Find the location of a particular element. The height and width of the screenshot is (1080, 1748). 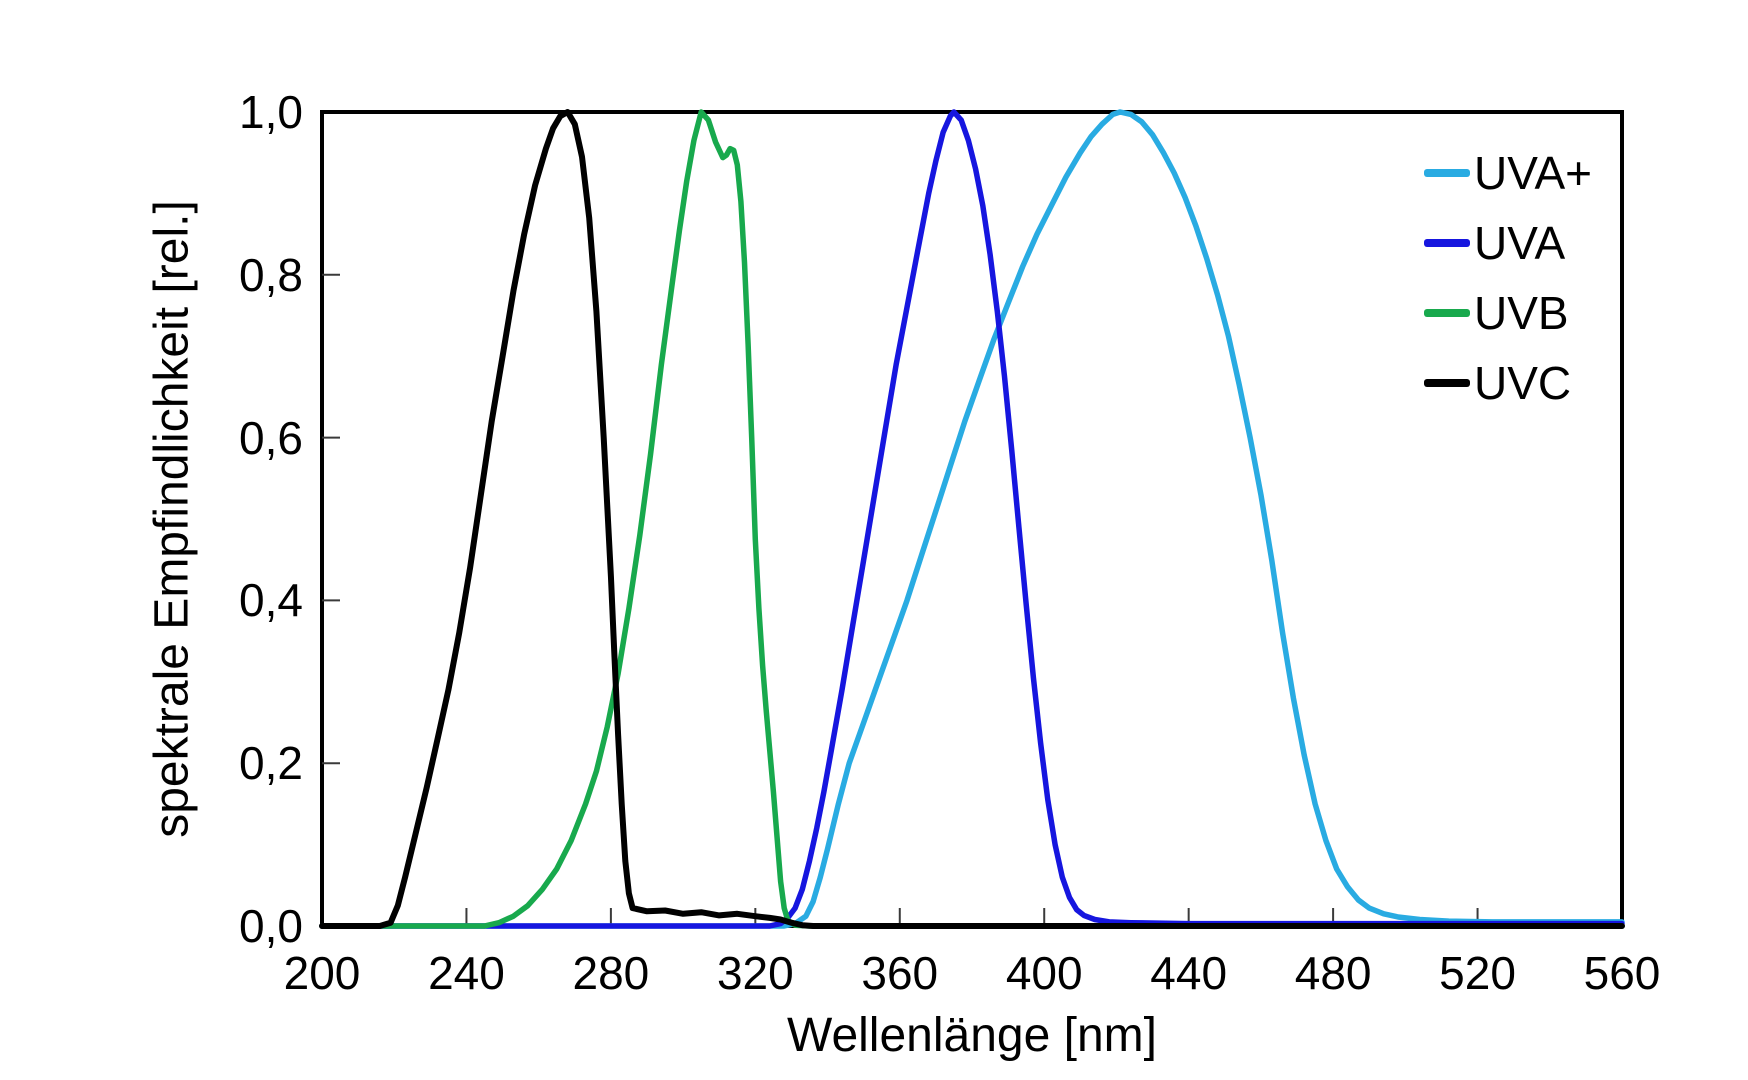

y-tick-label: 0,0 is located at coordinates (271, 926).